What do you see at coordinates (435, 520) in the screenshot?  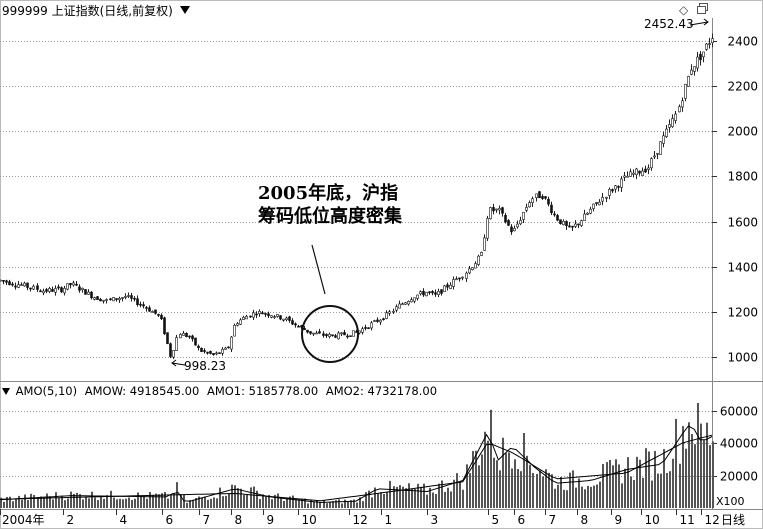 I see `time-tick-label: 3` at bounding box center [435, 520].